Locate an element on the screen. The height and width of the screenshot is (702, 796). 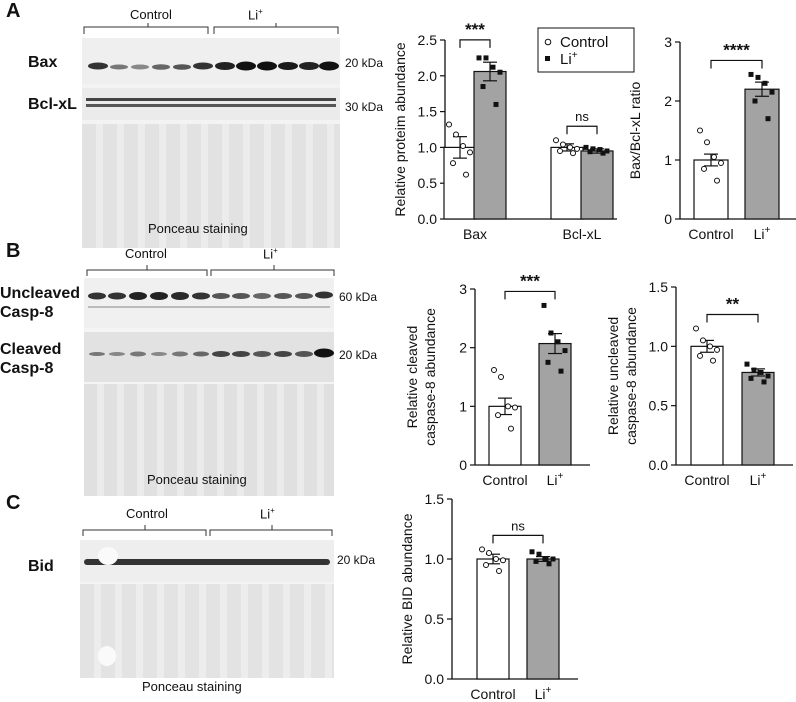
panel-b-ponceau-stain is located at coordinates (209, 440).